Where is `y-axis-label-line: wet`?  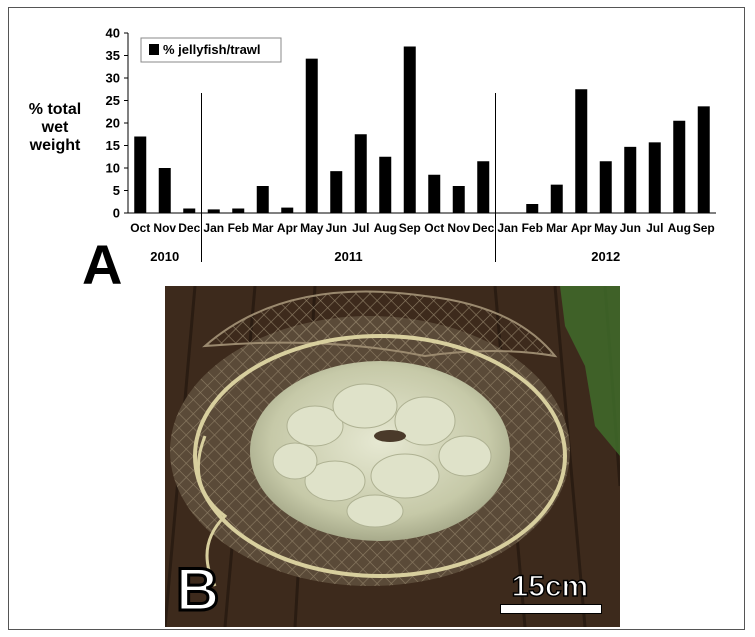
y-axis-label-line: wet is located at coordinates (55, 127).